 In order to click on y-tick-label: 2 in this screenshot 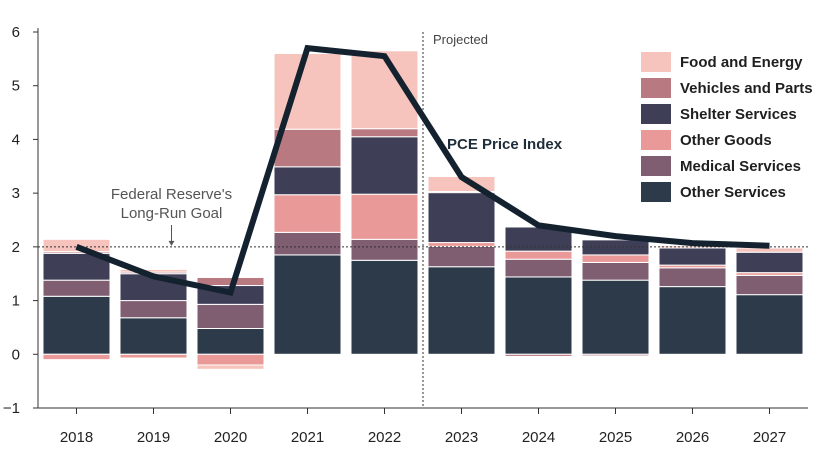, I will do `click(16, 247)`.